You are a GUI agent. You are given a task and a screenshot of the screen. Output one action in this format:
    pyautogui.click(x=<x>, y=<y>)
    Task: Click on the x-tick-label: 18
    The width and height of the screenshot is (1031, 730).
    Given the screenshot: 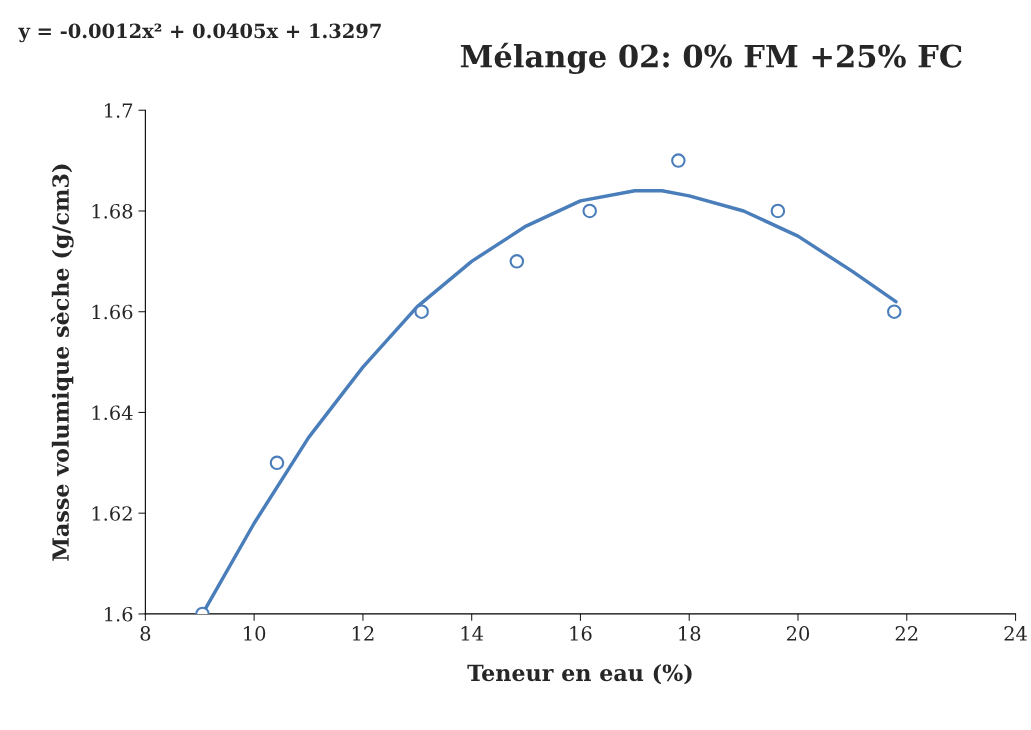 What is the action you would take?
    pyautogui.click(x=690, y=633)
    